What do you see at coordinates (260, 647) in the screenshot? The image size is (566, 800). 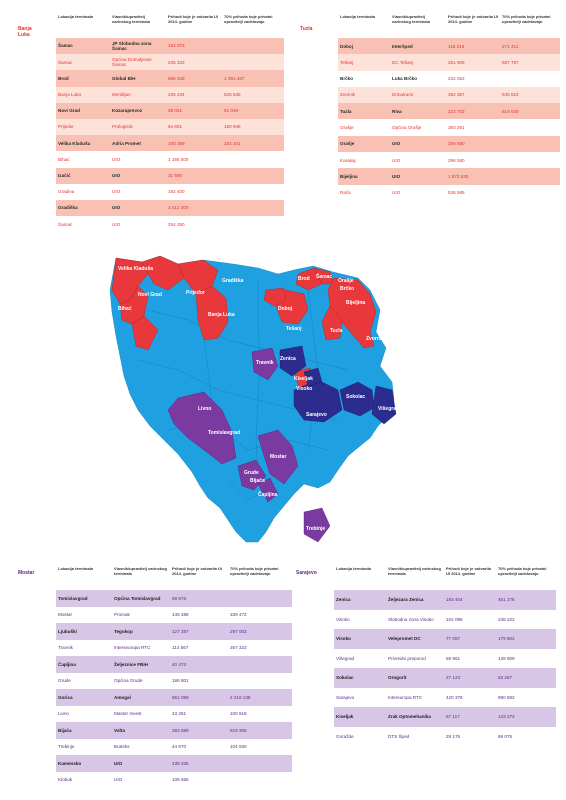 I see `cell-pct70: 267 323` at bounding box center [260, 647].